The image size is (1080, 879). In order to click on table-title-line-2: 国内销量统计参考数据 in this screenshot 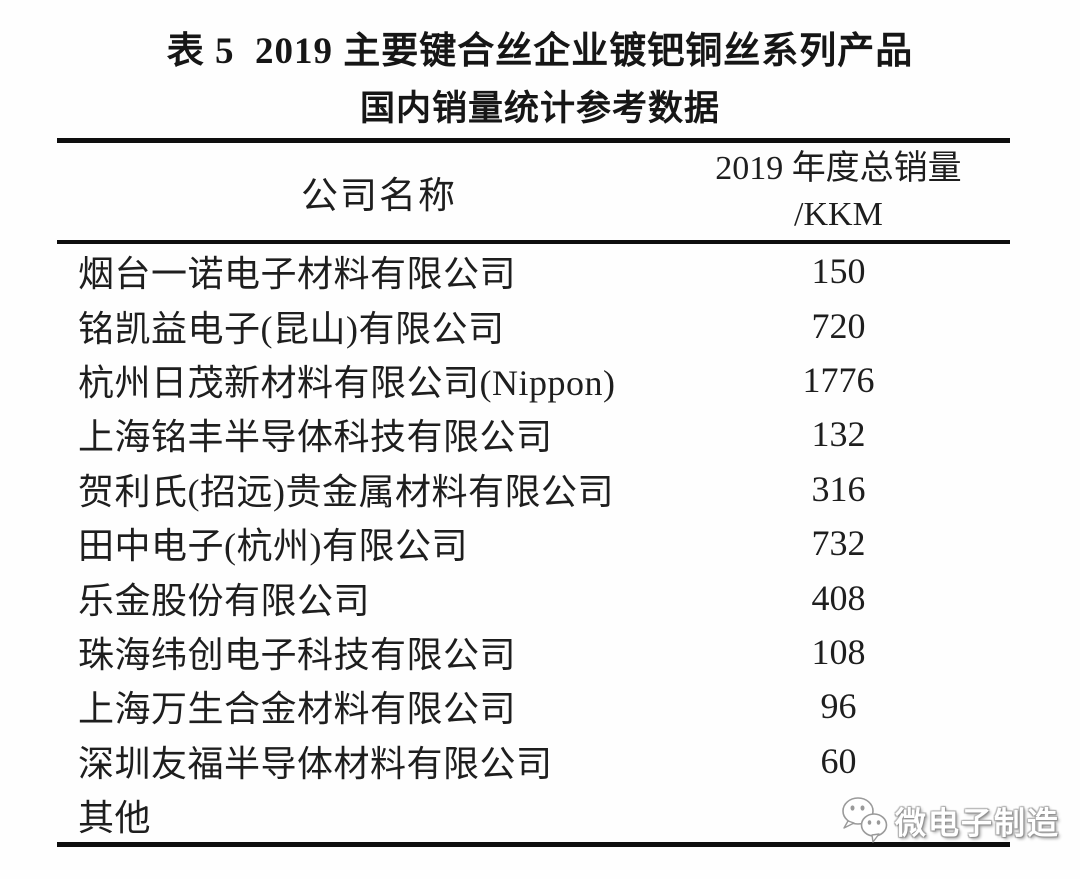, I will do `click(539, 108)`.